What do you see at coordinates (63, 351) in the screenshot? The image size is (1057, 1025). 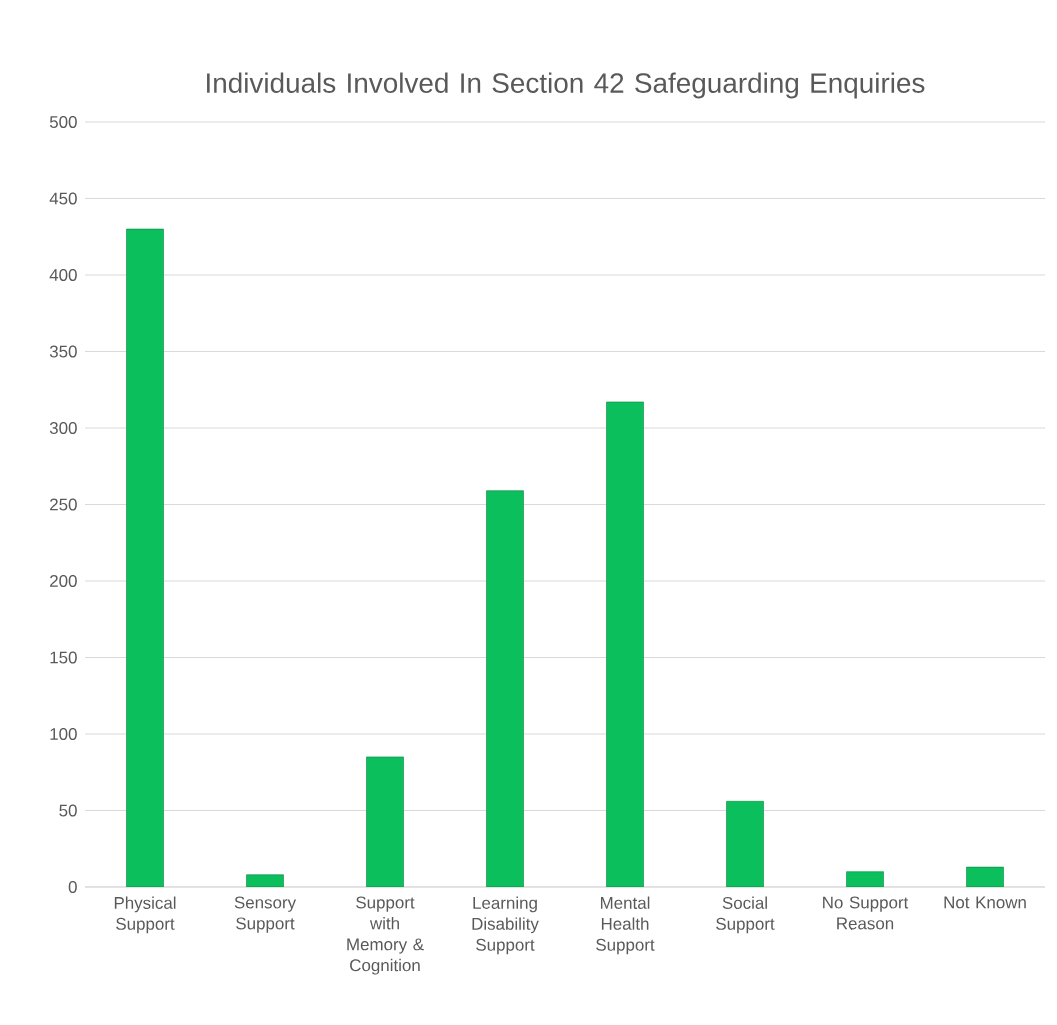 I see `y-tick-label: 350` at bounding box center [63, 351].